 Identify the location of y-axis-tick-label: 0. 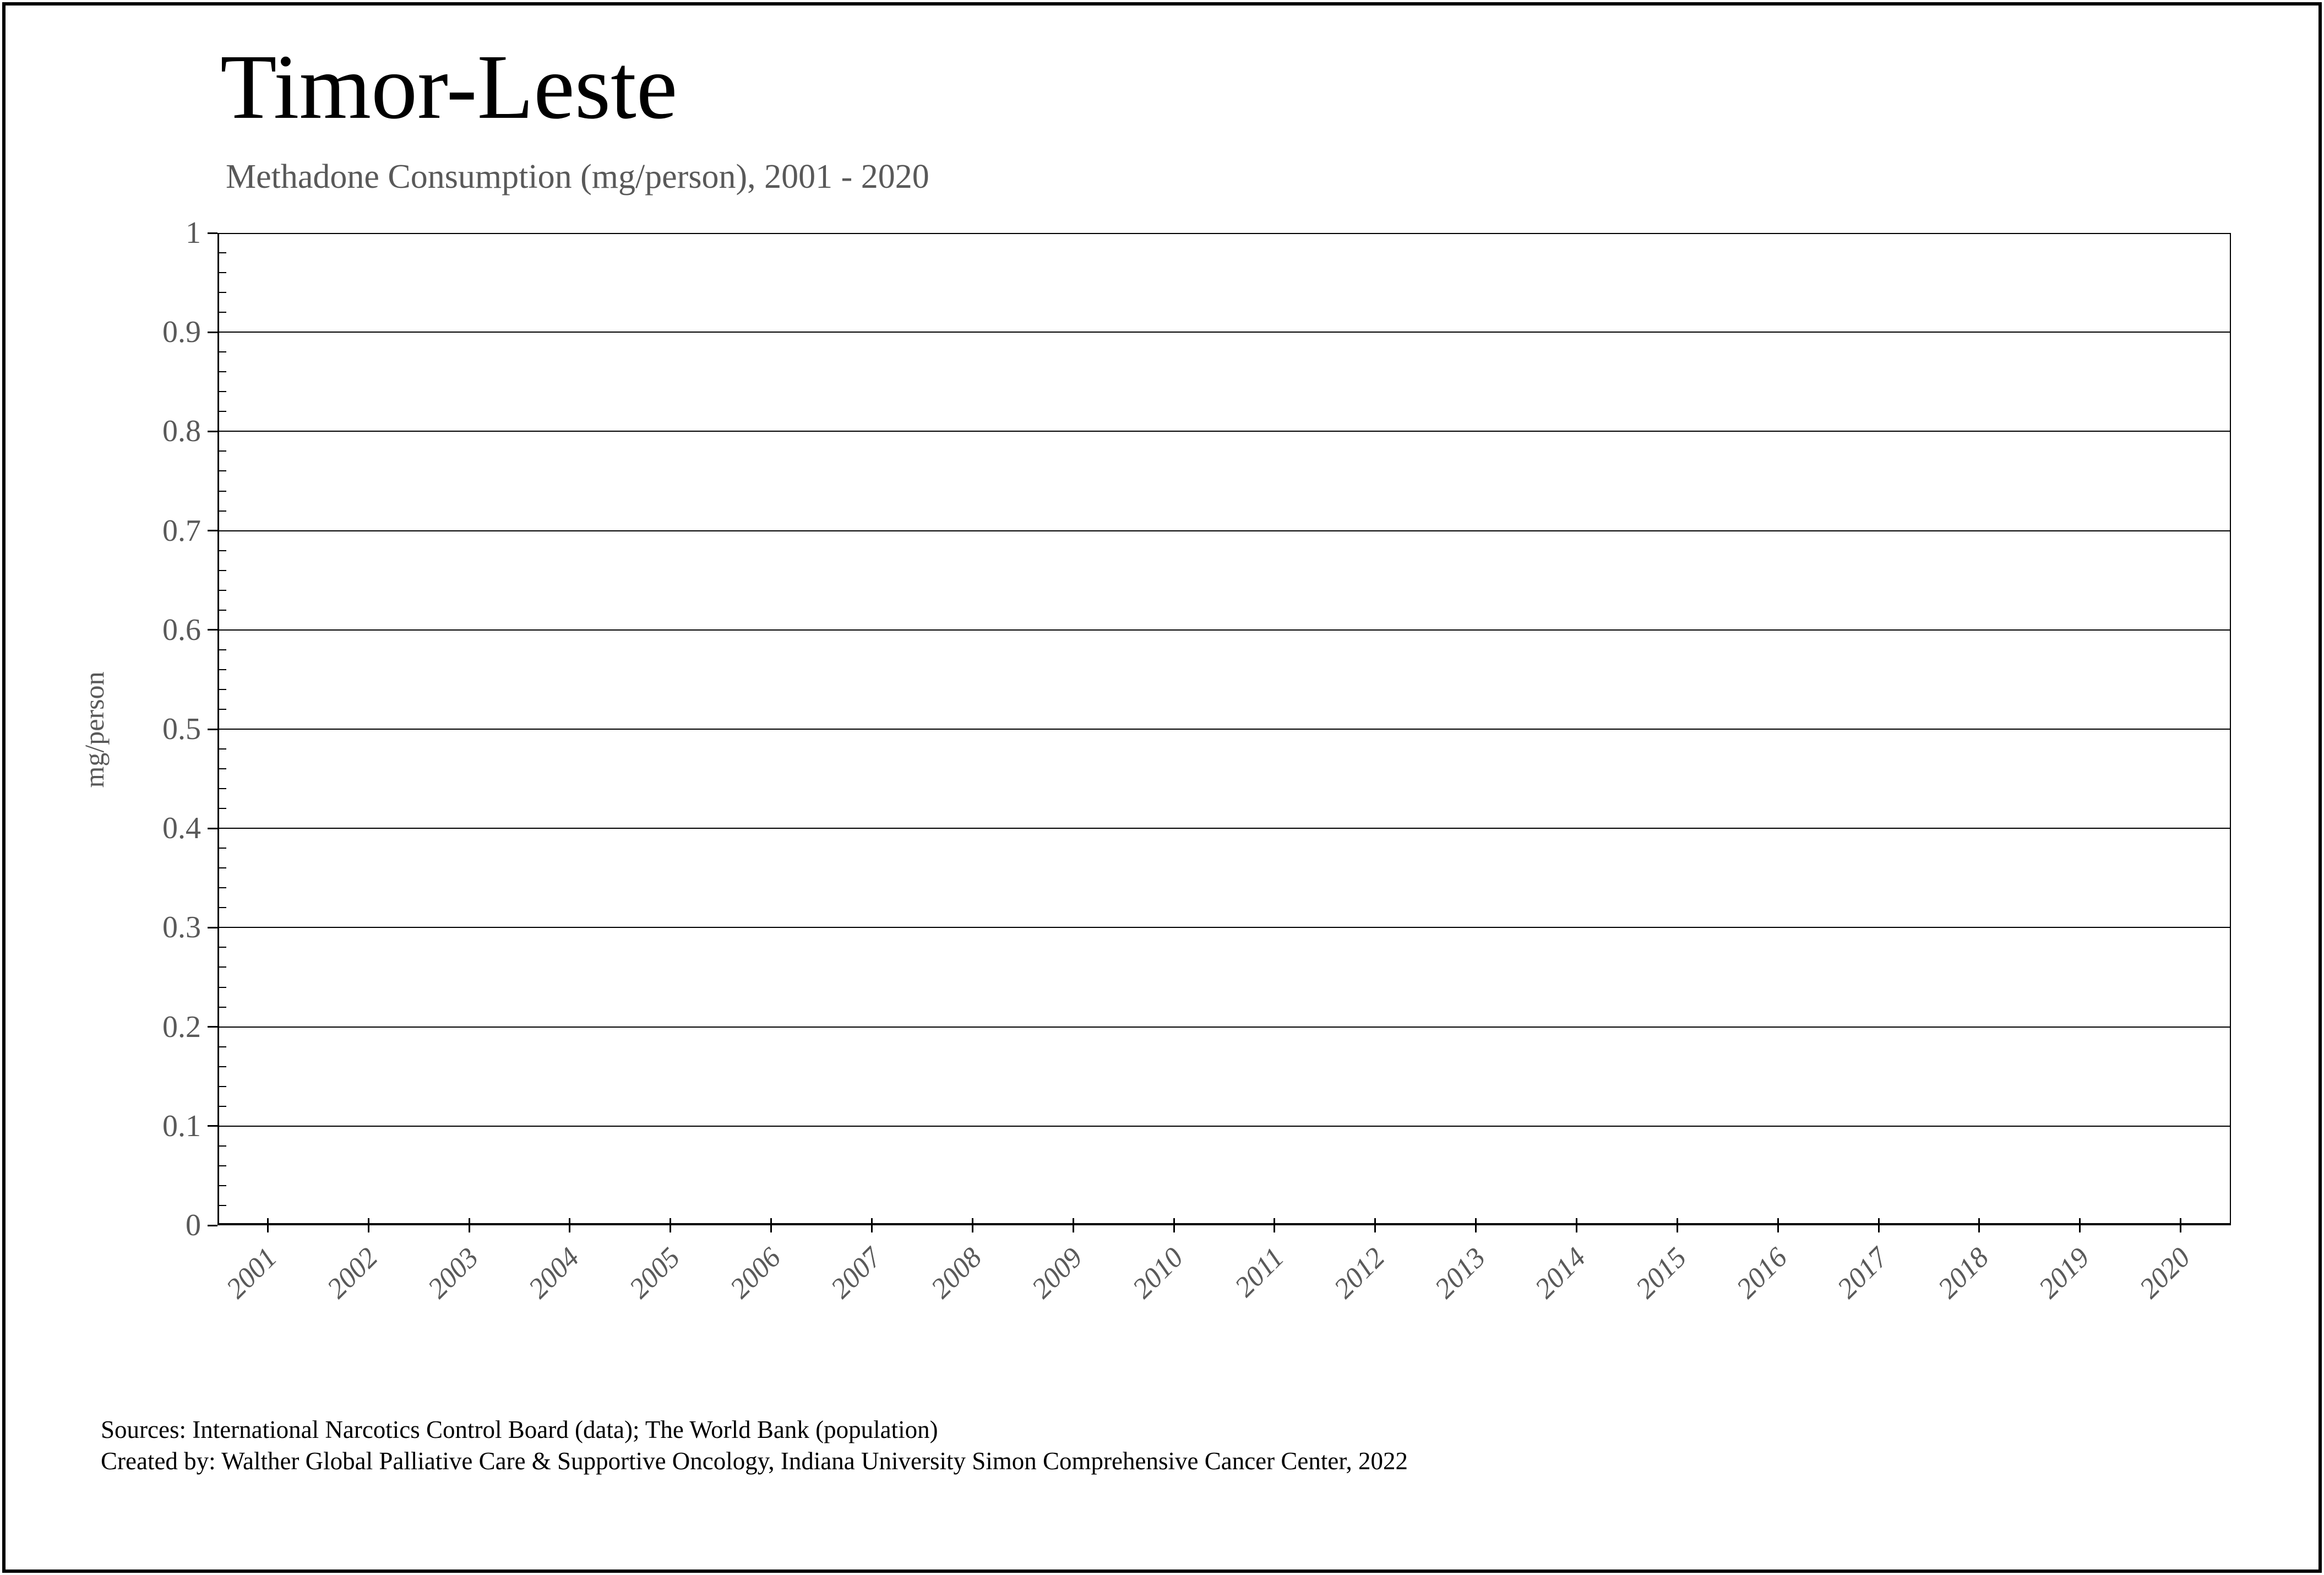
(193, 1225).